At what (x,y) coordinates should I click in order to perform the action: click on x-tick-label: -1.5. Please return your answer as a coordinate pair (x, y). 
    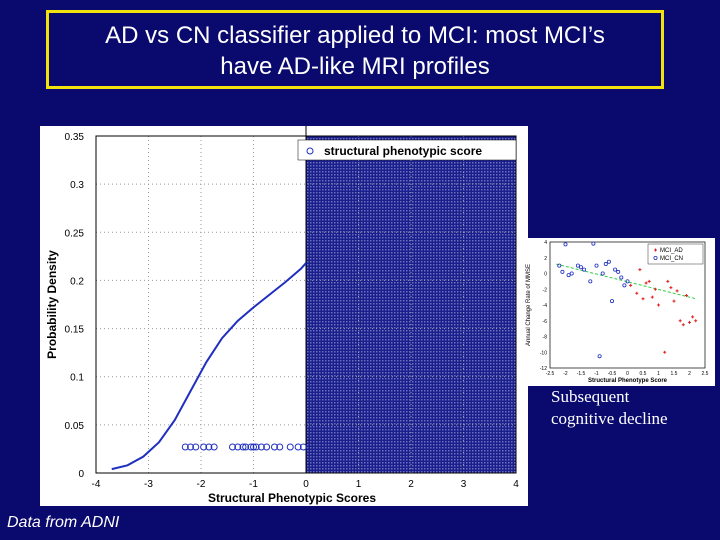
    Looking at the image, I should click on (581, 374).